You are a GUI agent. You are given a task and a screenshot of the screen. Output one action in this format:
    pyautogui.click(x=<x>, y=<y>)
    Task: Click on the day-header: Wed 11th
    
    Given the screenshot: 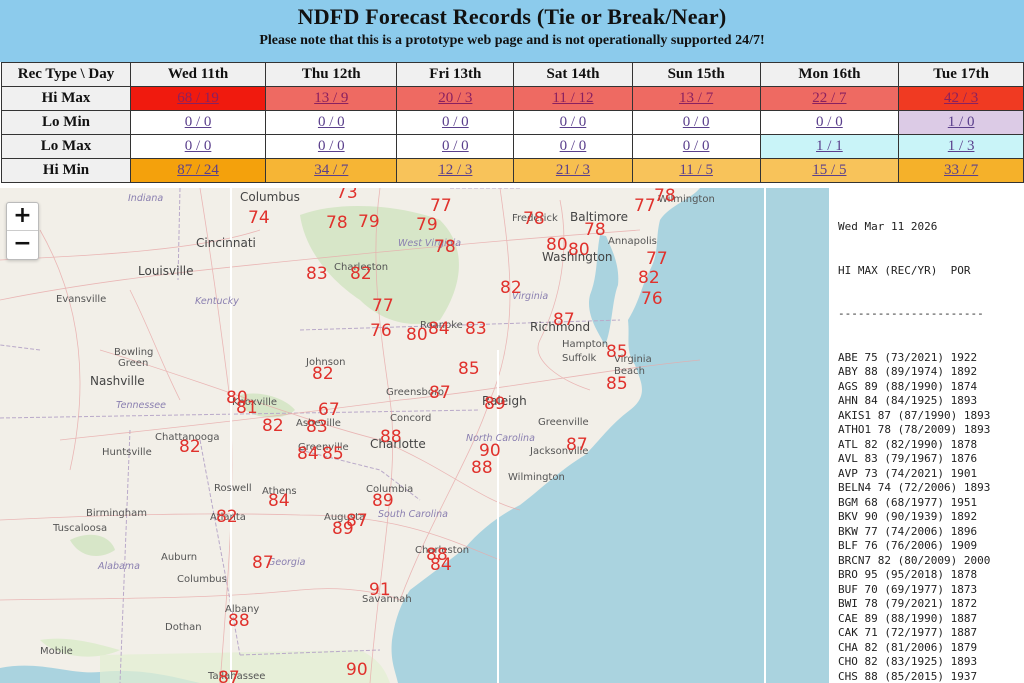 What is the action you would take?
    pyautogui.click(x=198, y=74)
    